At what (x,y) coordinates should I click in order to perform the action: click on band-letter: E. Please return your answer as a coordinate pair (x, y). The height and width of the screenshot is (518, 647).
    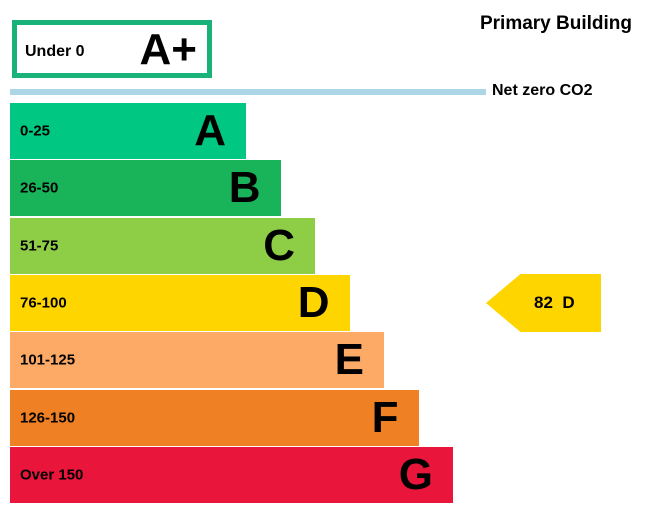
    Looking at the image, I should click on (349, 360).